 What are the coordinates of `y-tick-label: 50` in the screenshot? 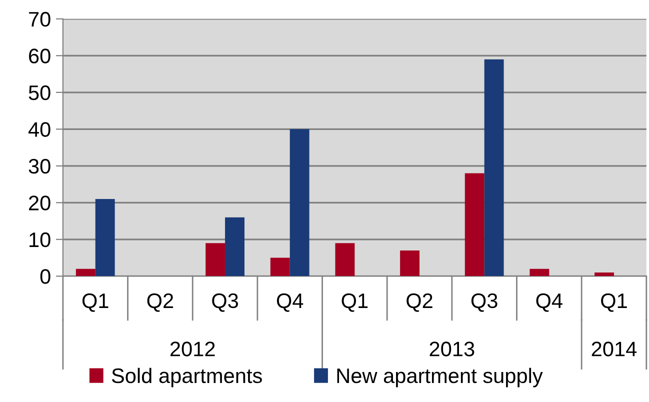 It's located at (39, 92).